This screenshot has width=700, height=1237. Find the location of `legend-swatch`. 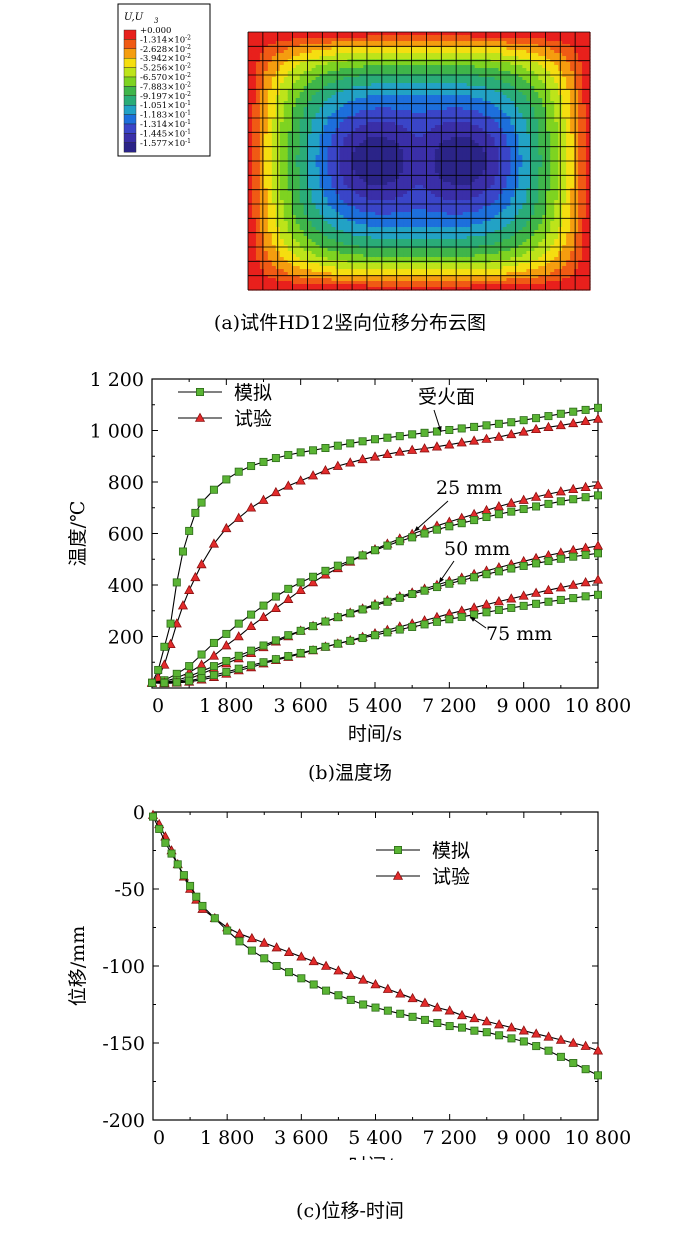

legend-swatch is located at coordinates (130, 63).